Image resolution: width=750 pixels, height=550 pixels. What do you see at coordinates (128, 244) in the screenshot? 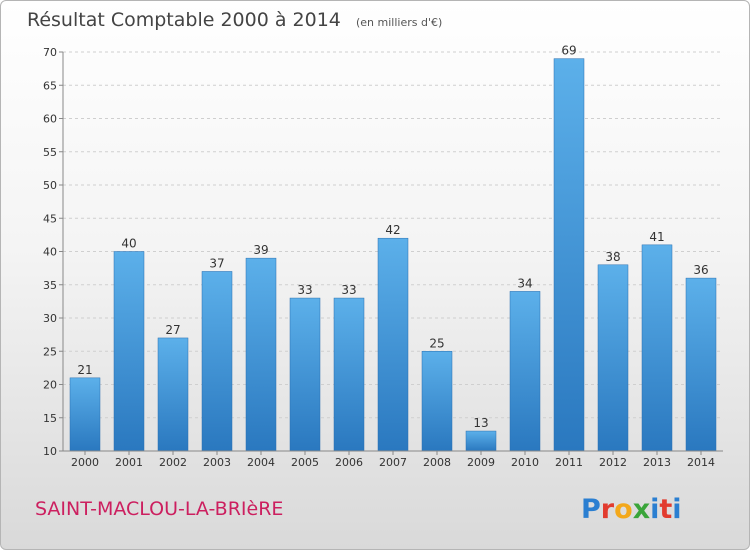
I see `value-label-2001: 40` at bounding box center [128, 244].